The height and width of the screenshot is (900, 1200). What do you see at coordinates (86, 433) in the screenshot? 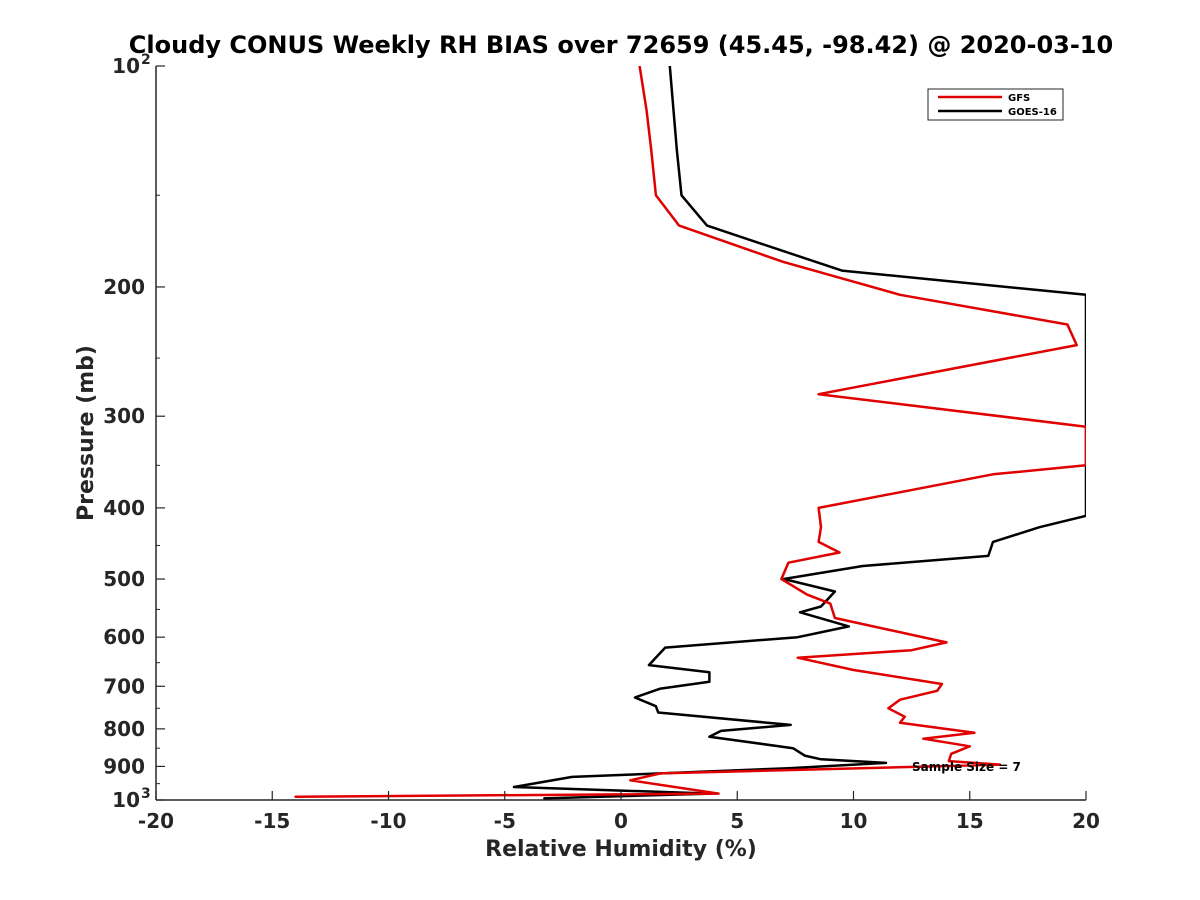
I see `y-axis-label: Pressure (mb)` at bounding box center [86, 433].